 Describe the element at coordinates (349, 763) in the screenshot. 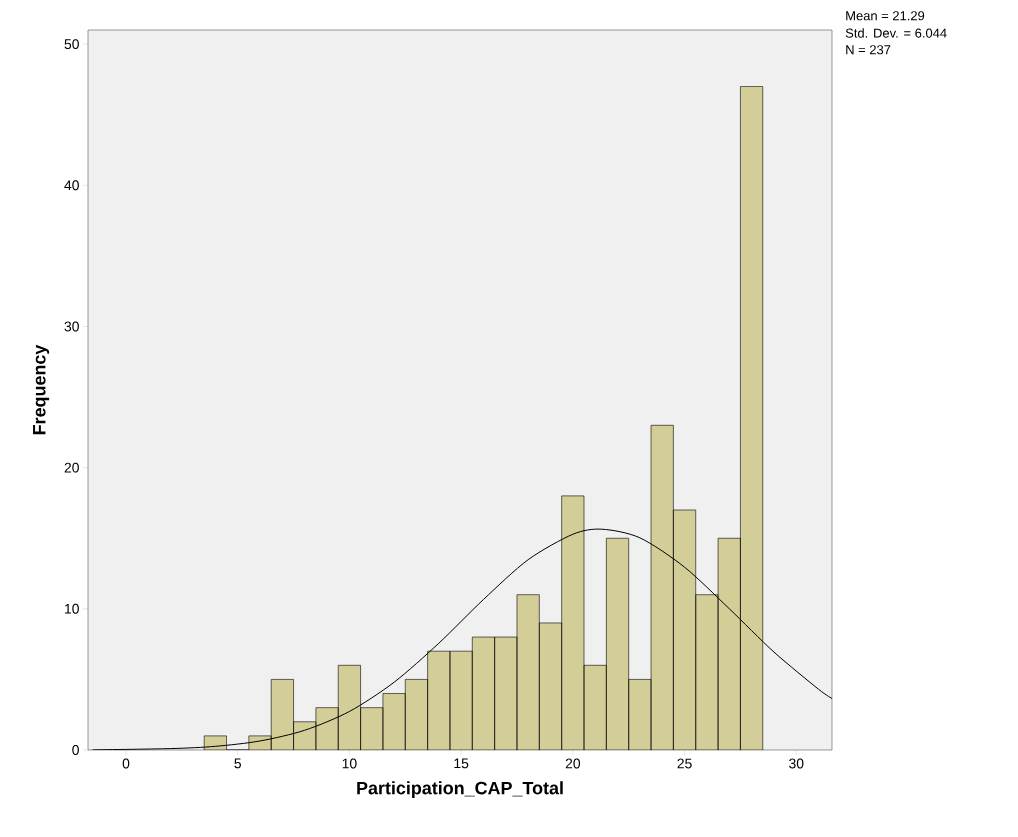

I see `x-tick-label: 10` at that location.